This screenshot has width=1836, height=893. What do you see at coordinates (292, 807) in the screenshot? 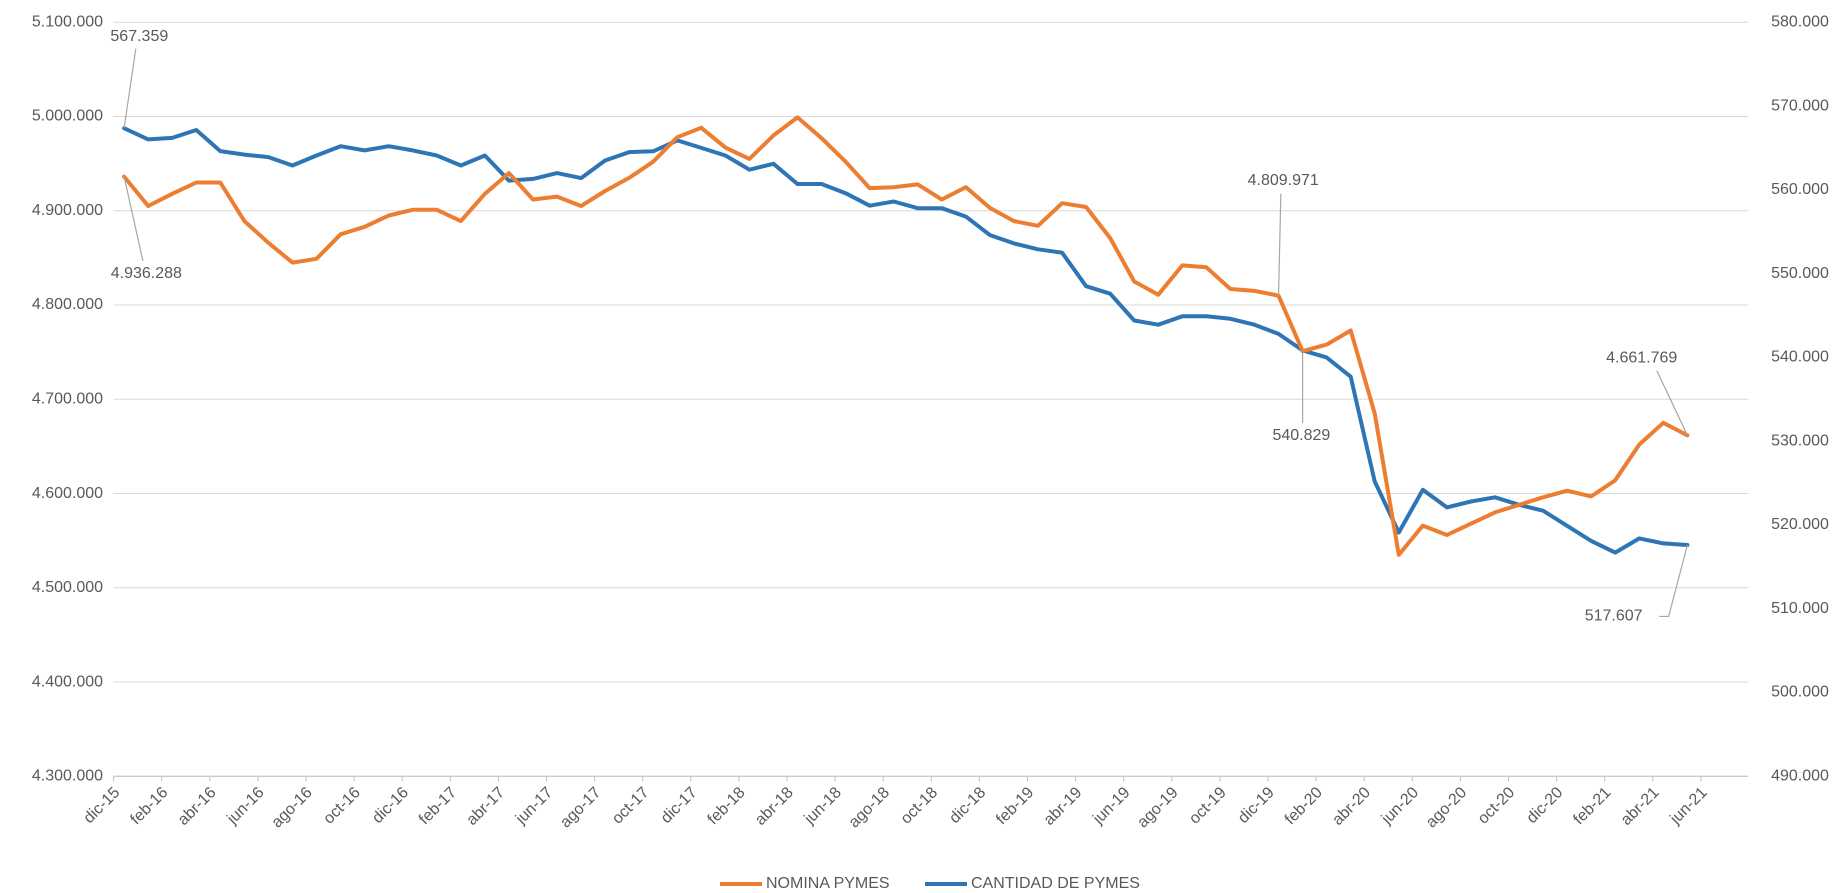
I see `x-tick-label: ago-16` at bounding box center [292, 807].